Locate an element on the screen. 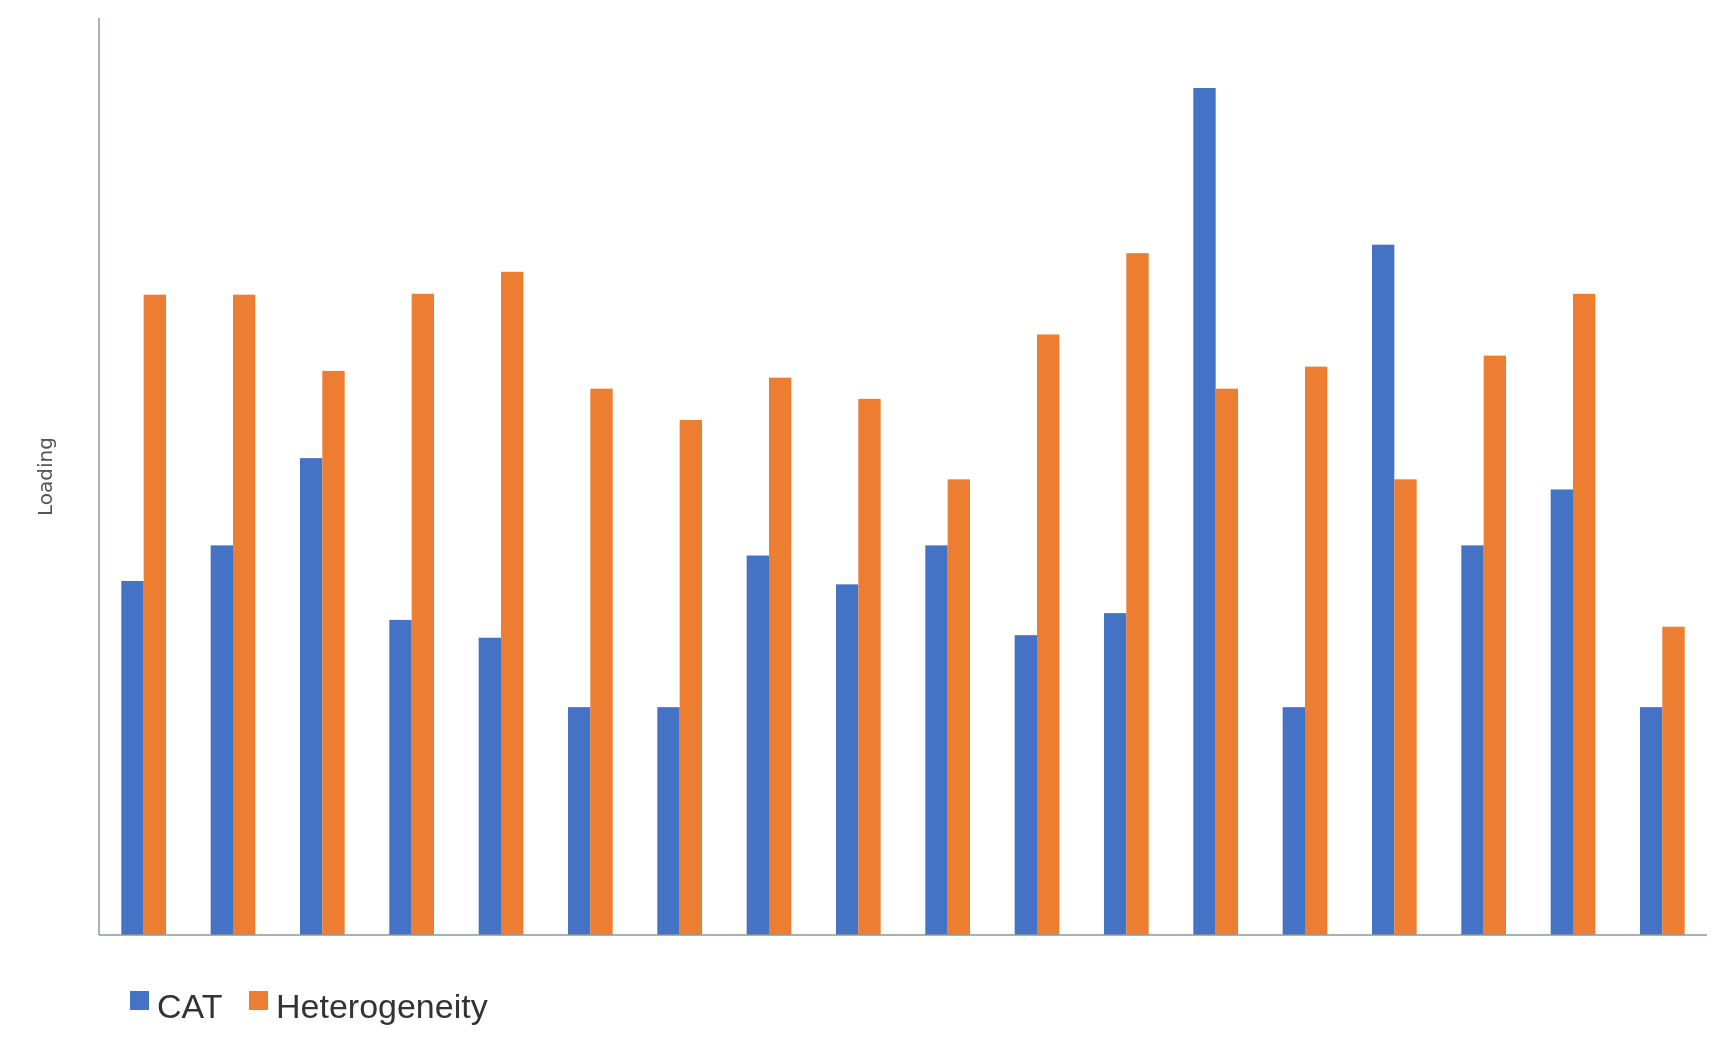 This screenshot has height=1044, width=1735. legend-label: CAT is located at coordinates (190, 1005).